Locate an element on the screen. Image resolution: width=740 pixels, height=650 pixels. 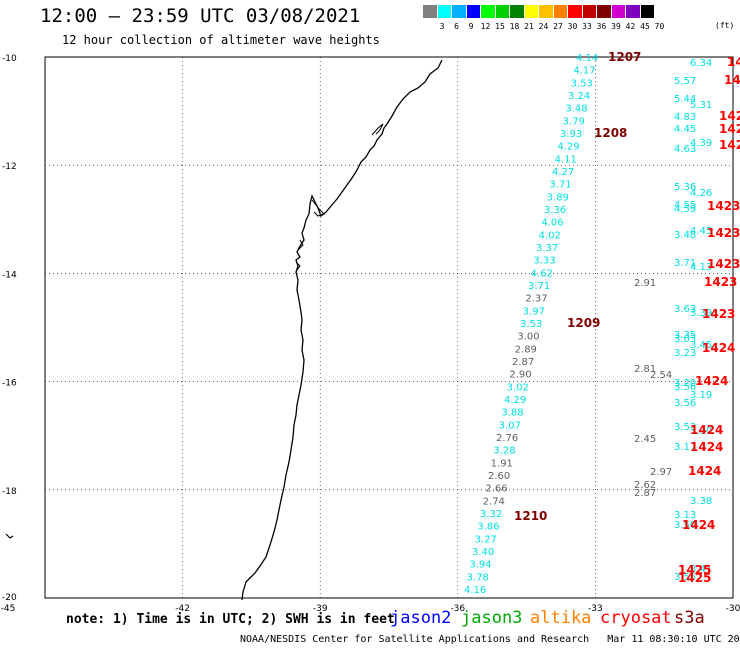
wave-height-value: 3.30 is located at coordinates (701, 431).